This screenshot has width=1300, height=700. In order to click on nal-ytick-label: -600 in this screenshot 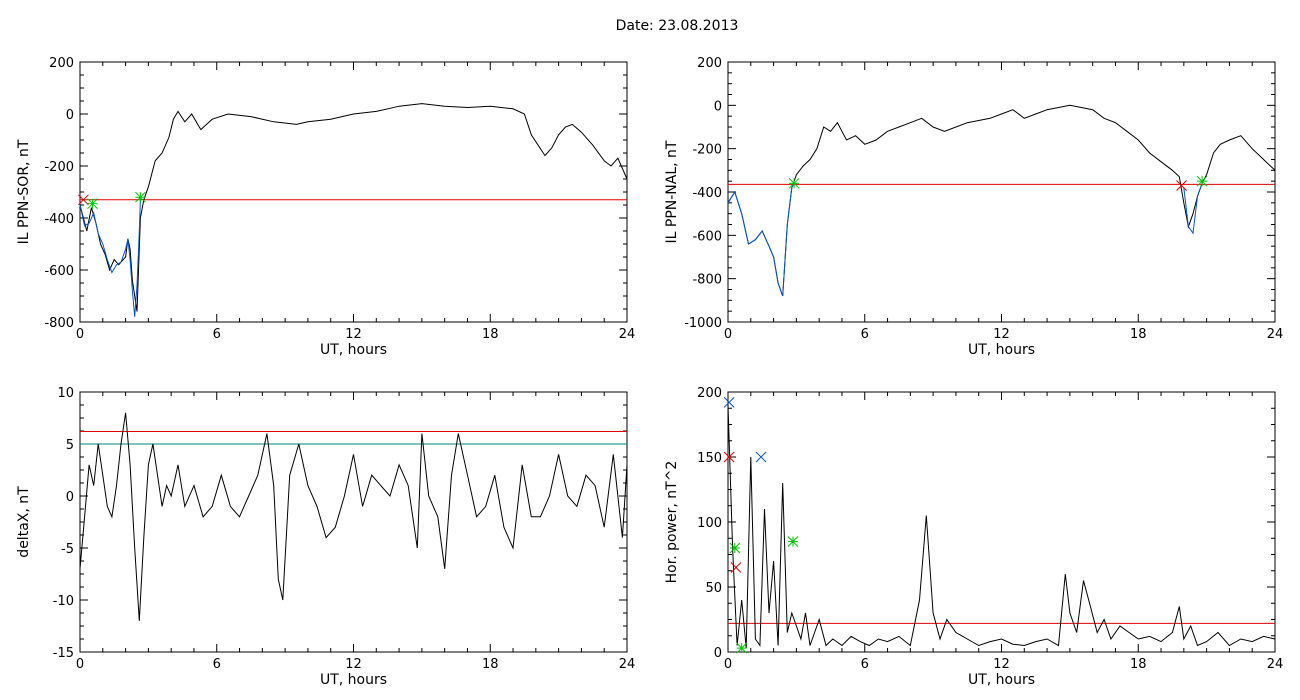, I will do `click(707, 236)`.